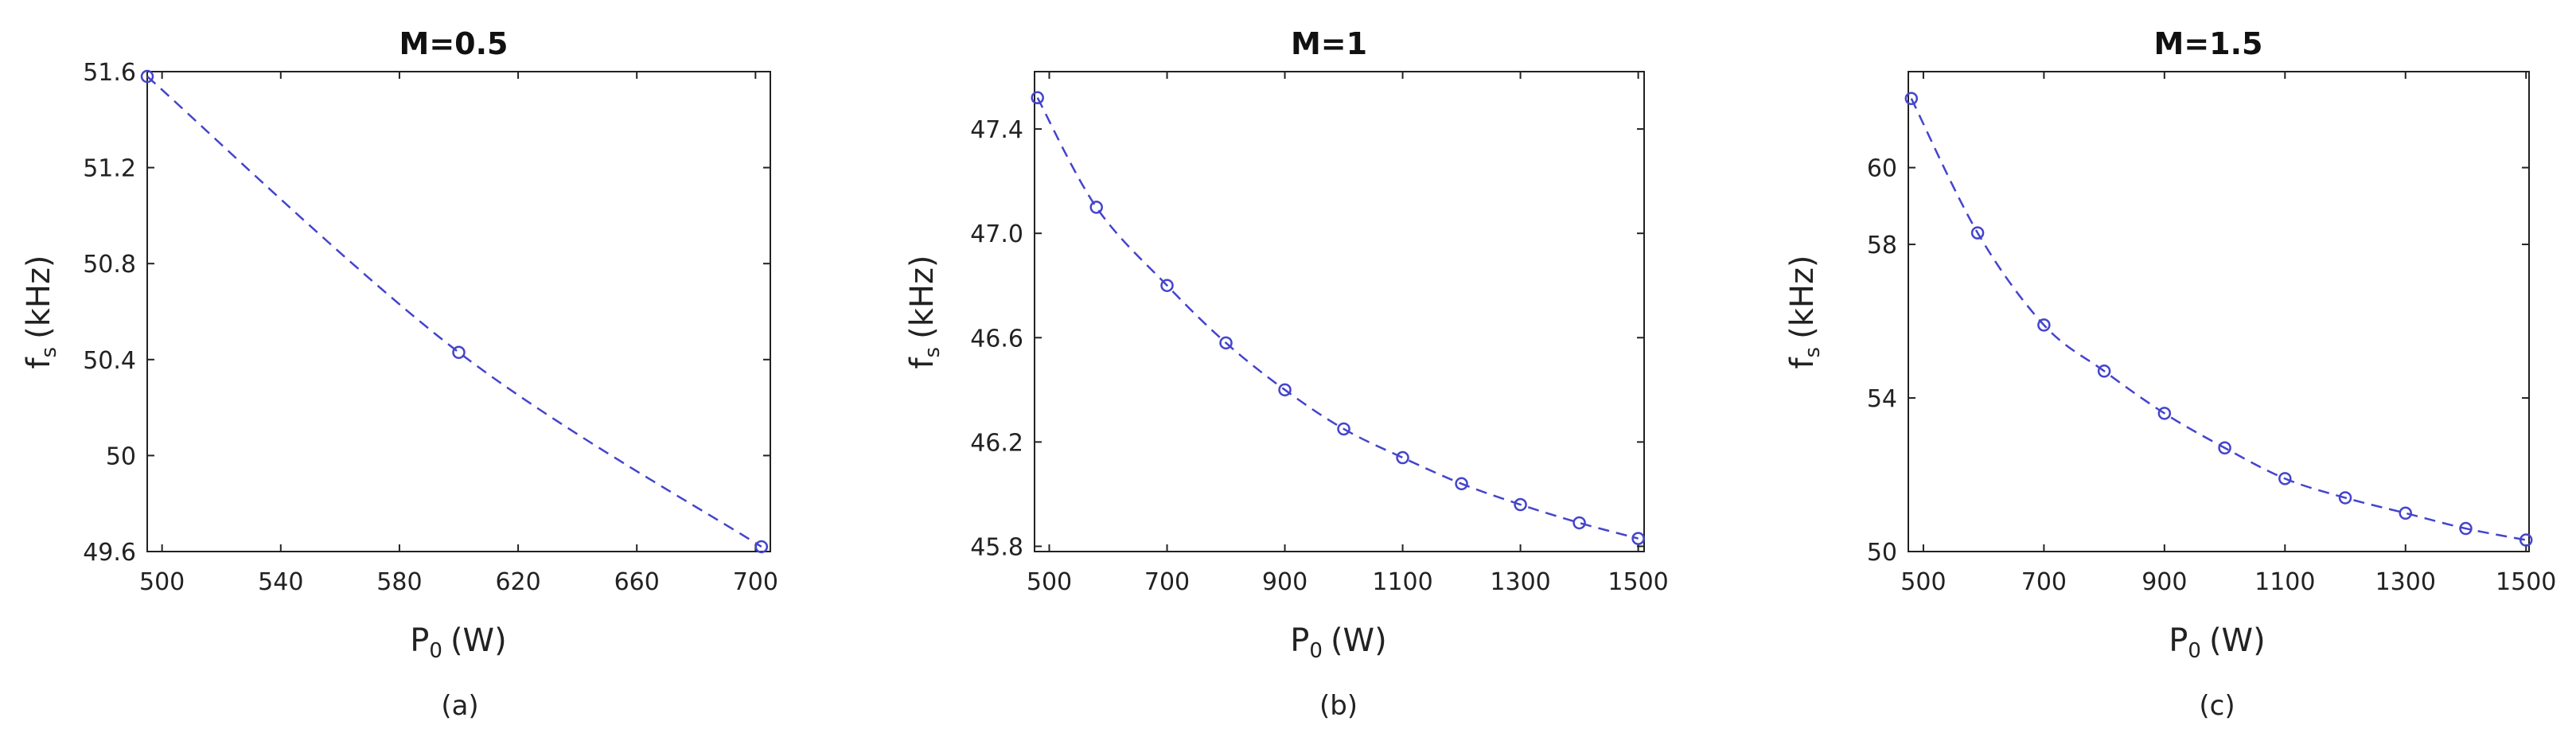 This screenshot has width=2576, height=733. What do you see at coordinates (1882, 246) in the screenshot?
I see `y-tick-label: 58` at bounding box center [1882, 246].